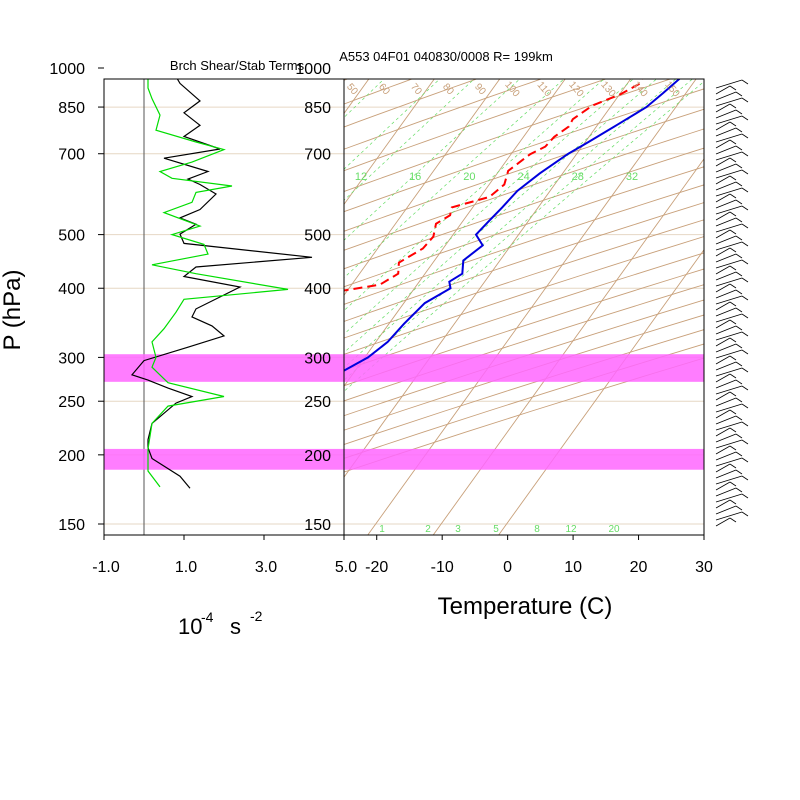 This screenshot has width=800, height=800. Describe the element at coordinates (13, 310) in the screenshot. I see `y-axis-label: P (hPa)` at that location.